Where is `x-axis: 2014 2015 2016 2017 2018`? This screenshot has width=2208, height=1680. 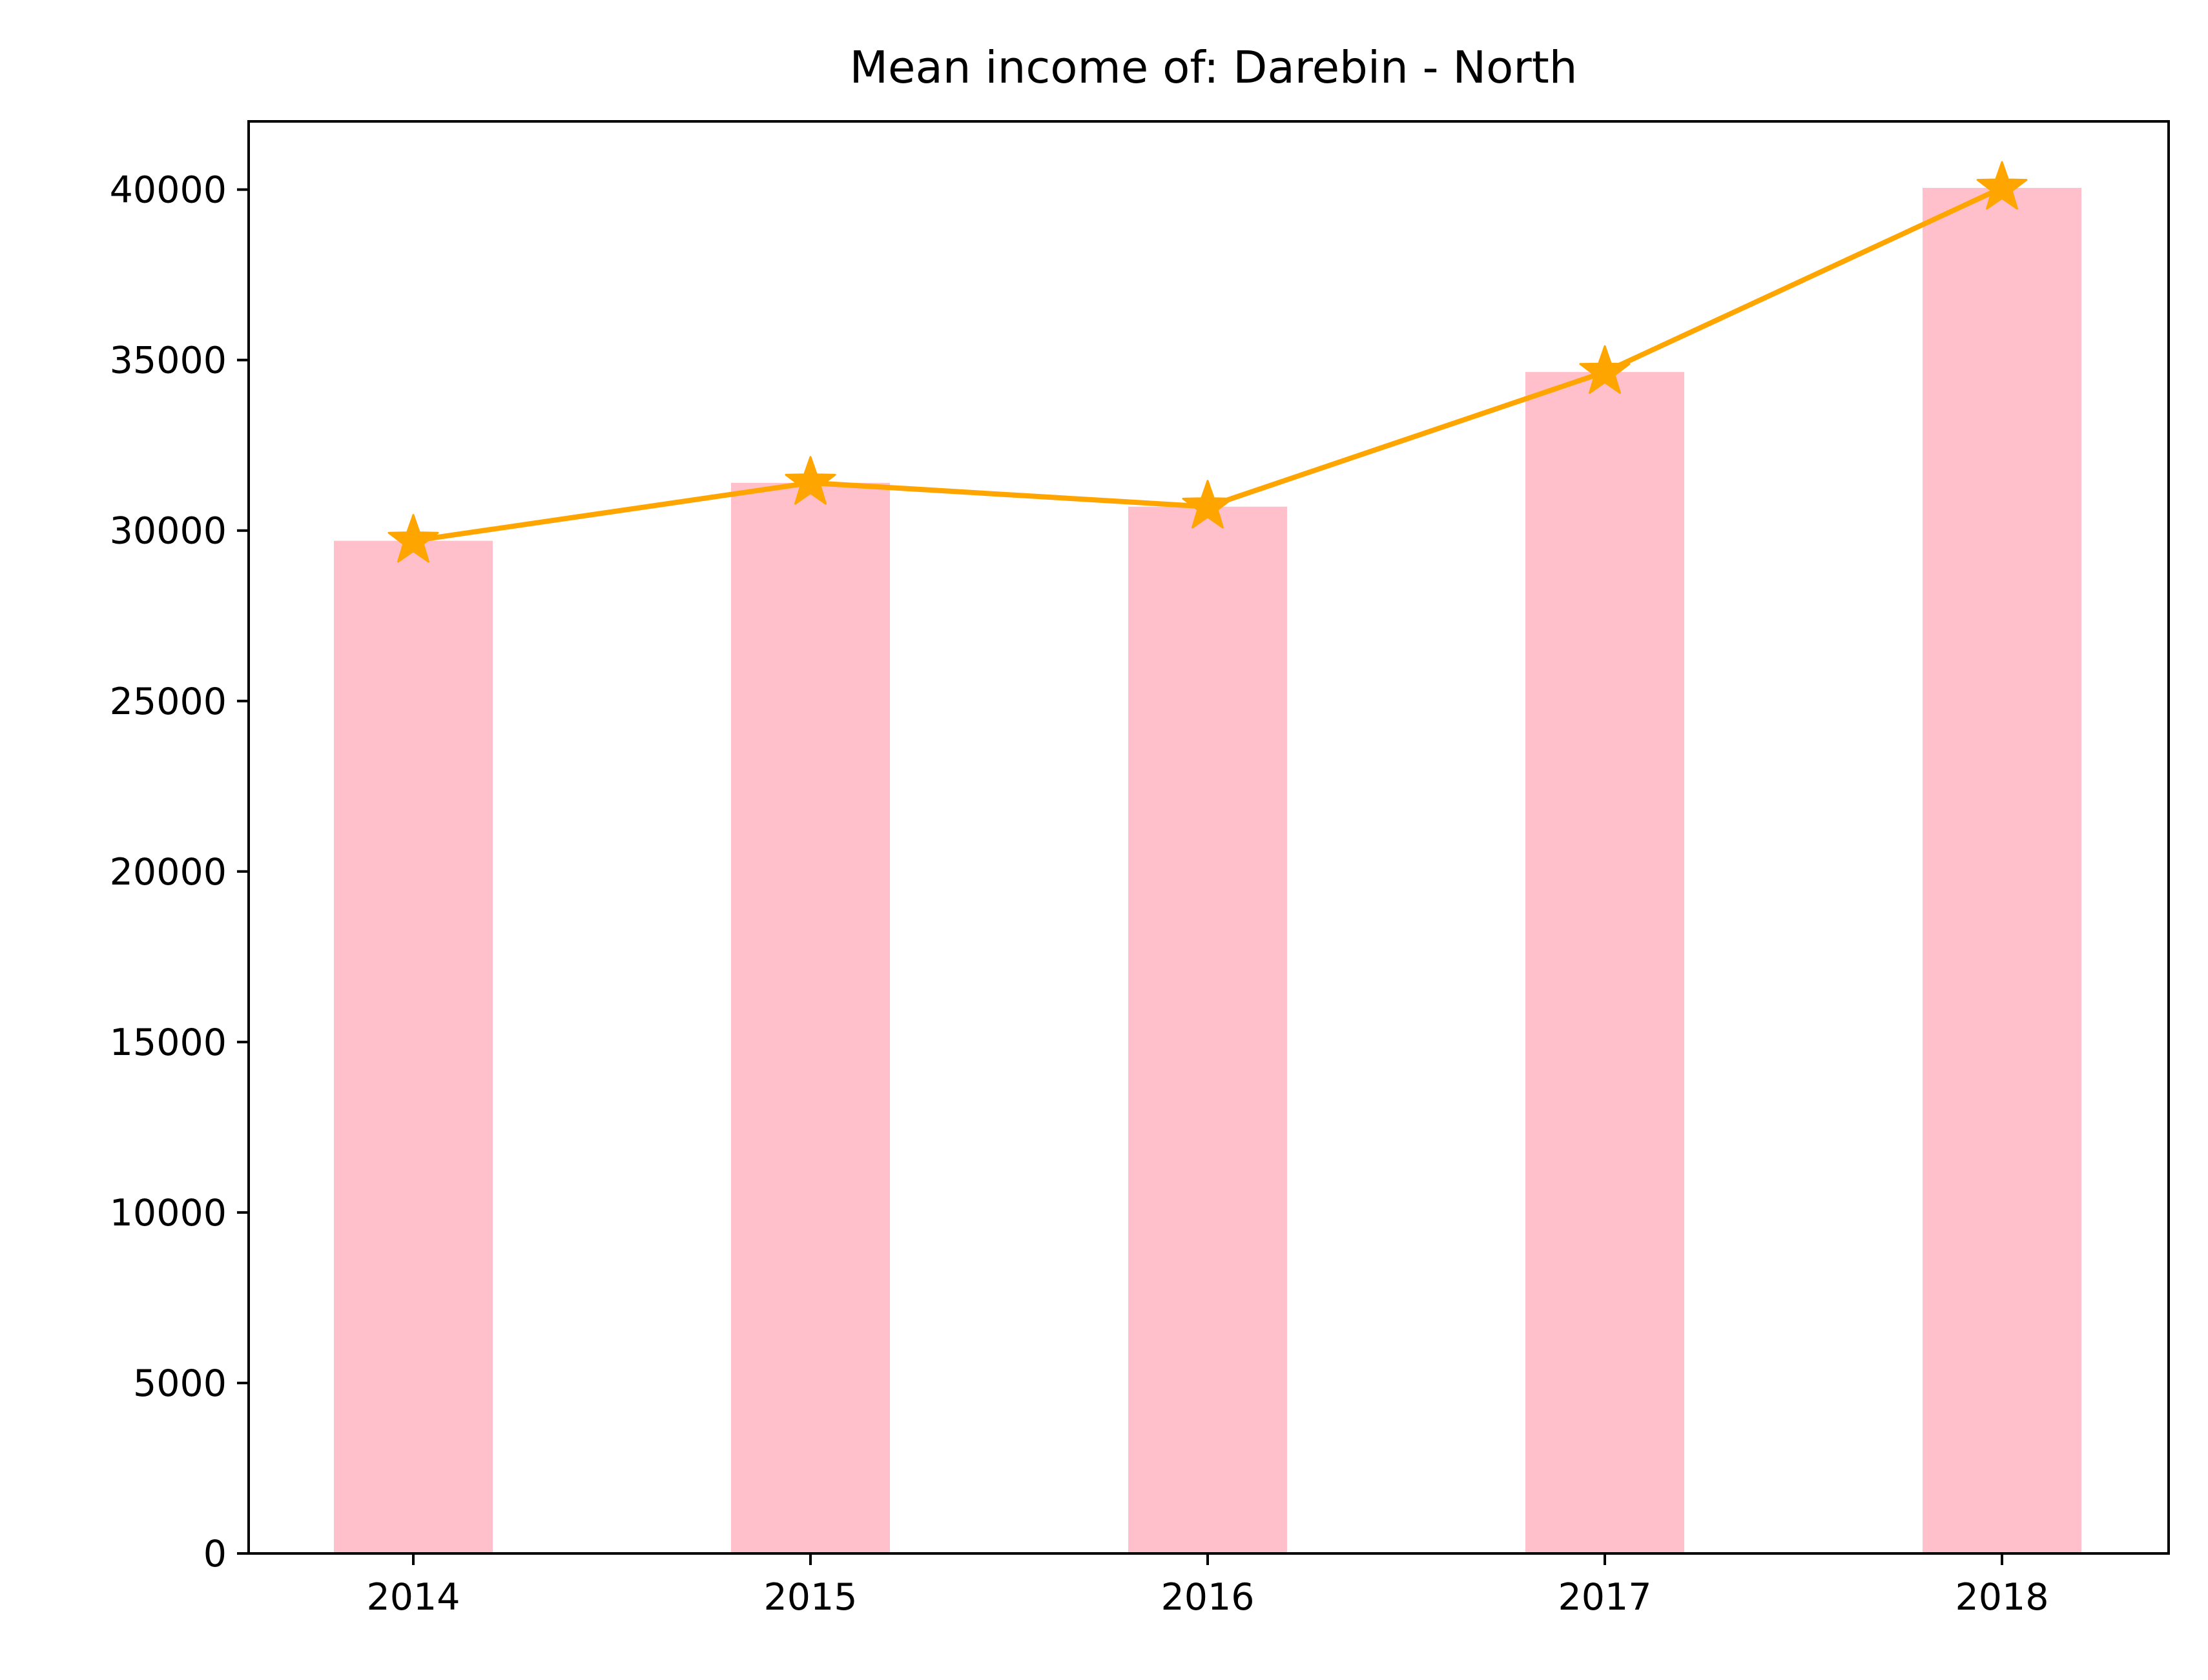
x-axis: 2014 2015 2016 2017 2018 is located at coordinates (1207, 1586).